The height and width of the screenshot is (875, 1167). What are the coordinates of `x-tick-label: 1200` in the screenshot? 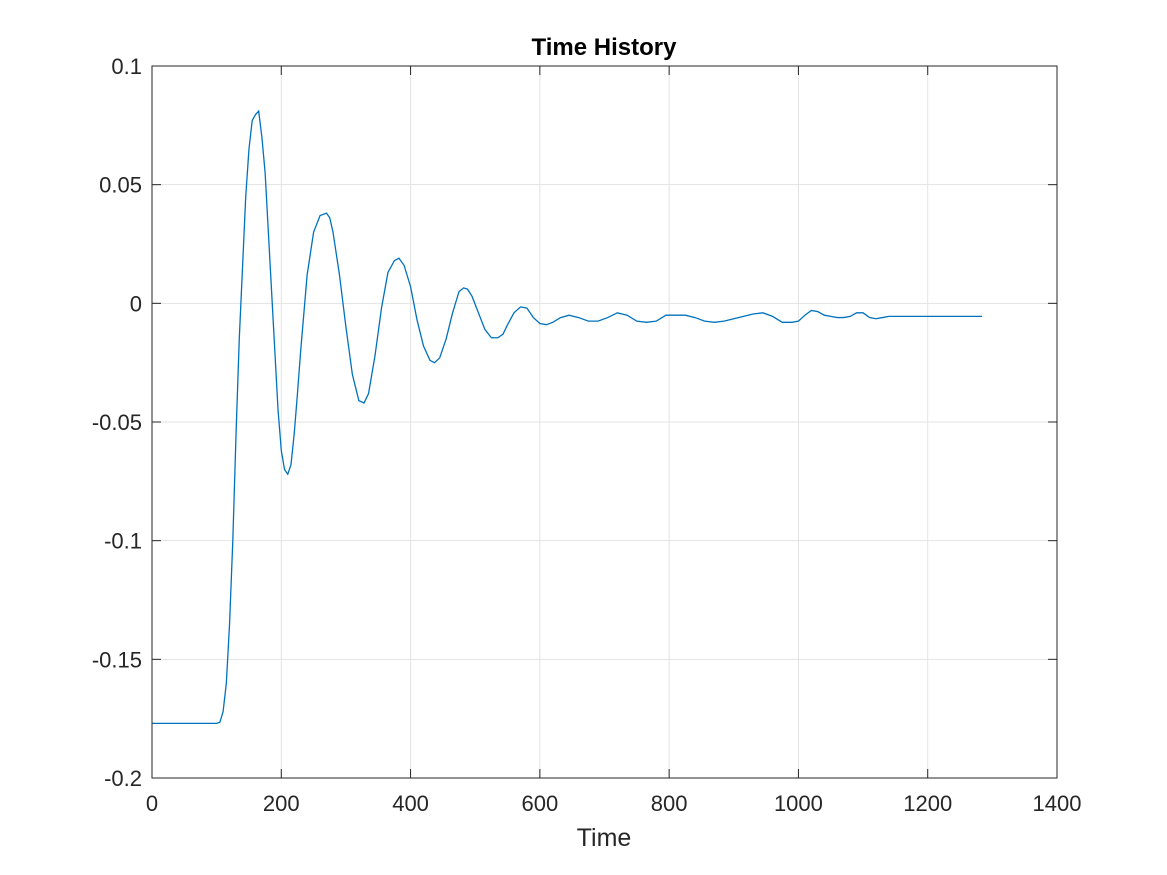 It's located at (927, 803).